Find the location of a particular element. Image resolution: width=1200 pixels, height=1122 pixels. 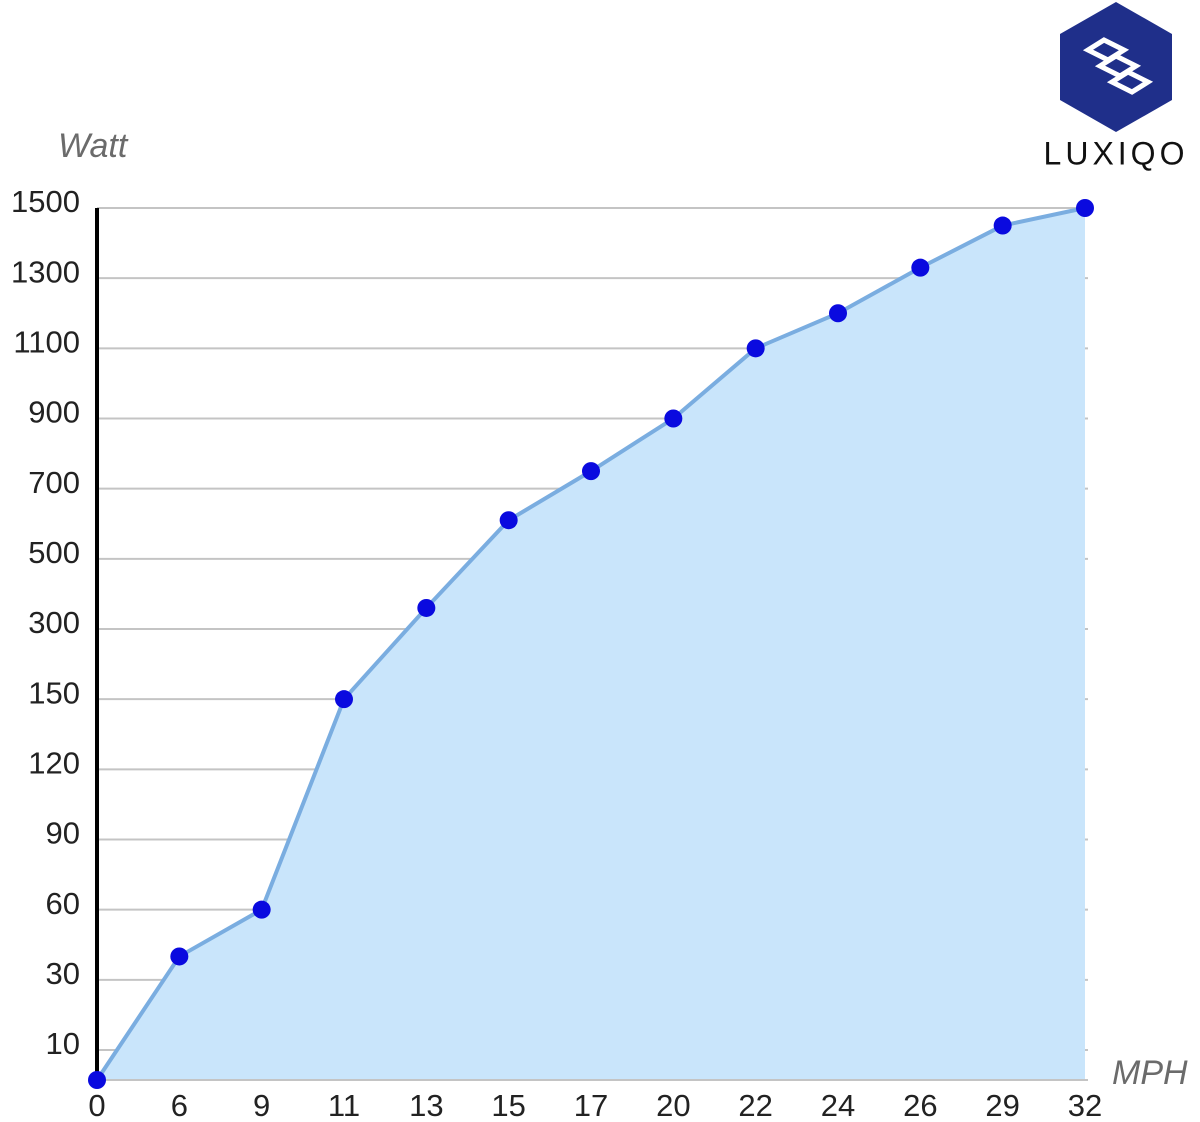

y-tick-label: 1500 is located at coordinates (45, 201).